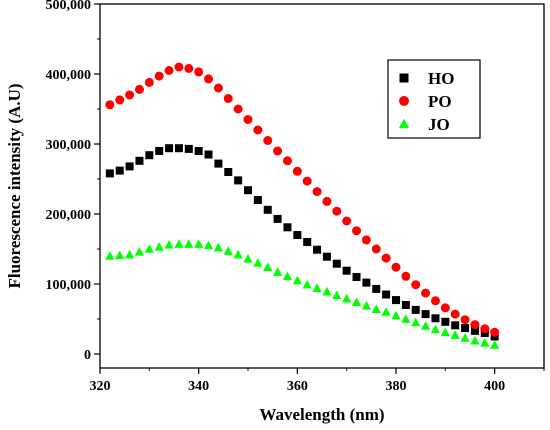 Image resolution: width=550 pixels, height=430 pixels. I want to click on x-tick-label: 360, so click(297, 386).